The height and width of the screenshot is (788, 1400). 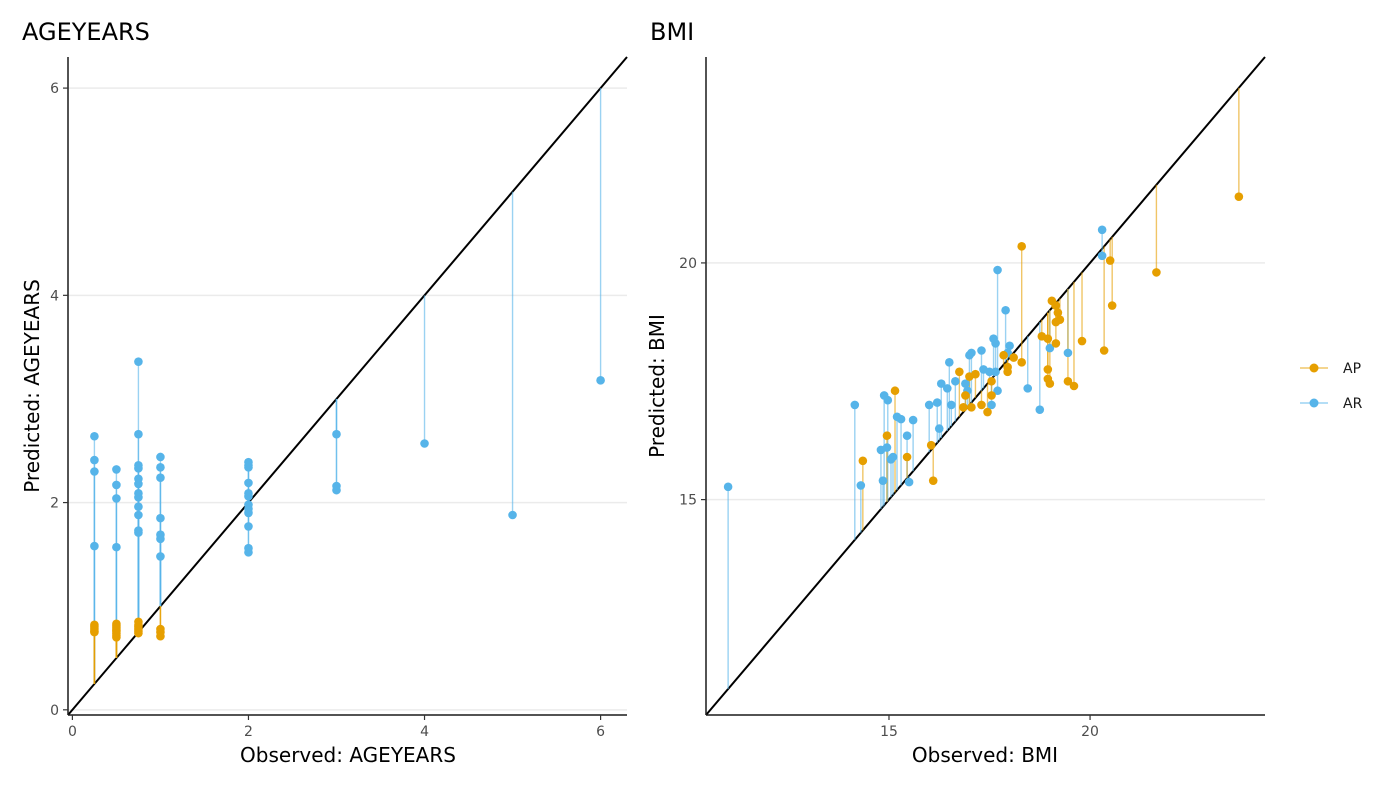 What do you see at coordinates (86, 32) in the screenshot?
I see `panel-title-ageyears: AGEYEARS` at bounding box center [86, 32].